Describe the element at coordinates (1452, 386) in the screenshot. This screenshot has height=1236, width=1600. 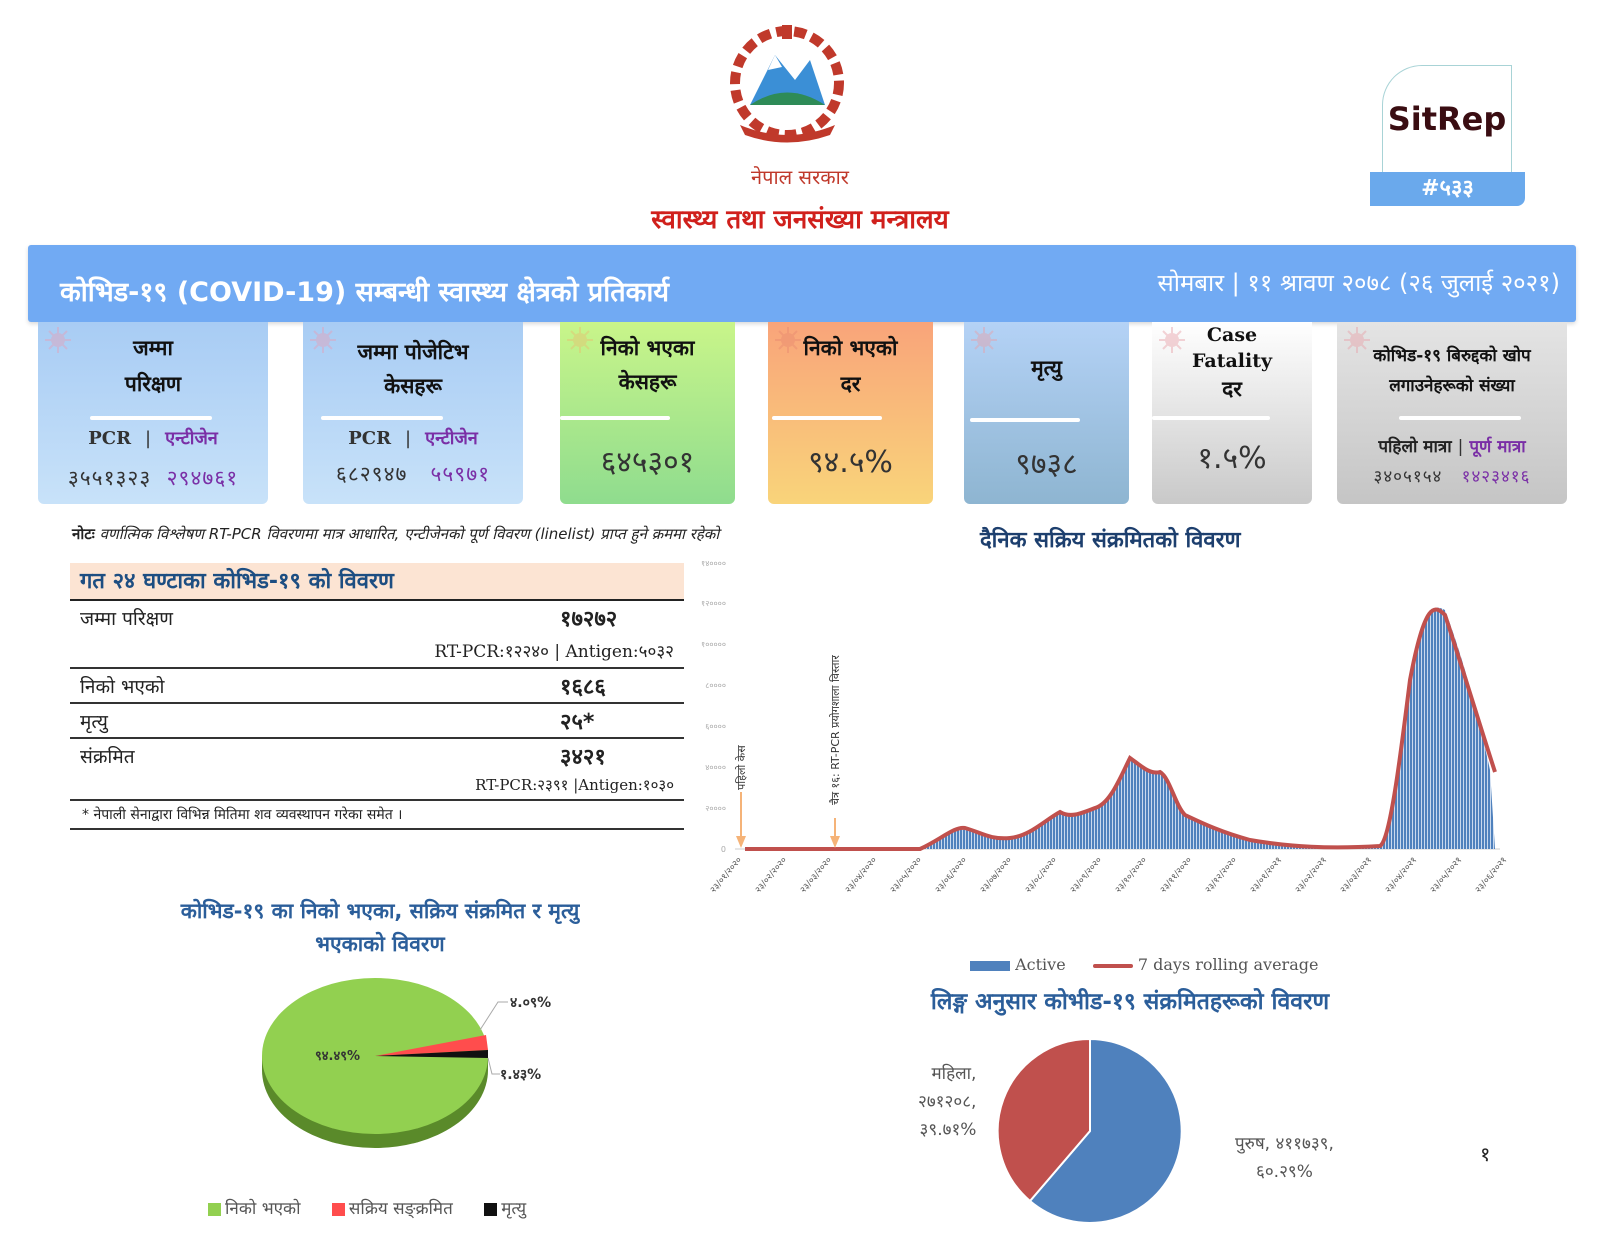
I see `card-title-2: लगाउनेहरूको संख्या` at that location.